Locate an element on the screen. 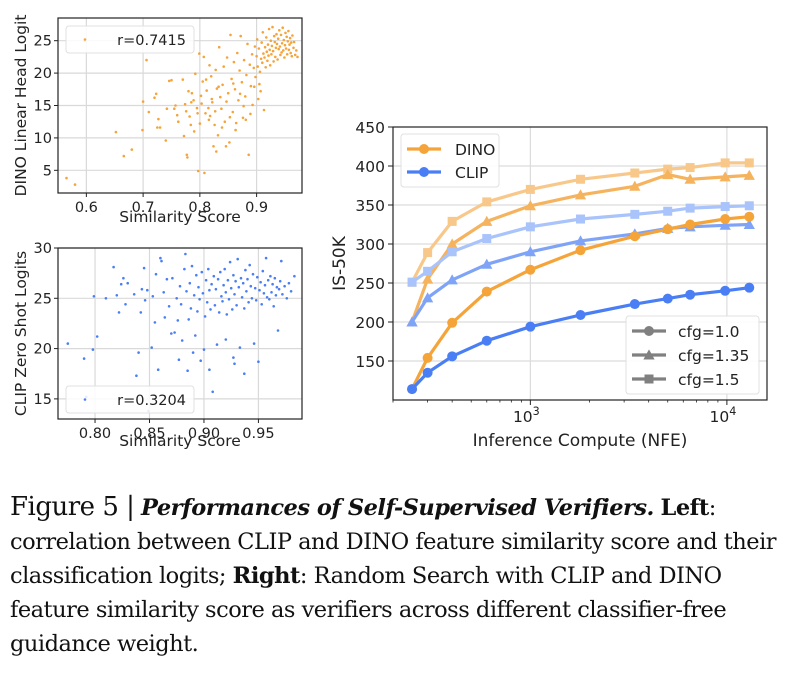 The width and height of the screenshot is (800, 676). verifier-legend: DINO CLIP is located at coordinates (450, 160).